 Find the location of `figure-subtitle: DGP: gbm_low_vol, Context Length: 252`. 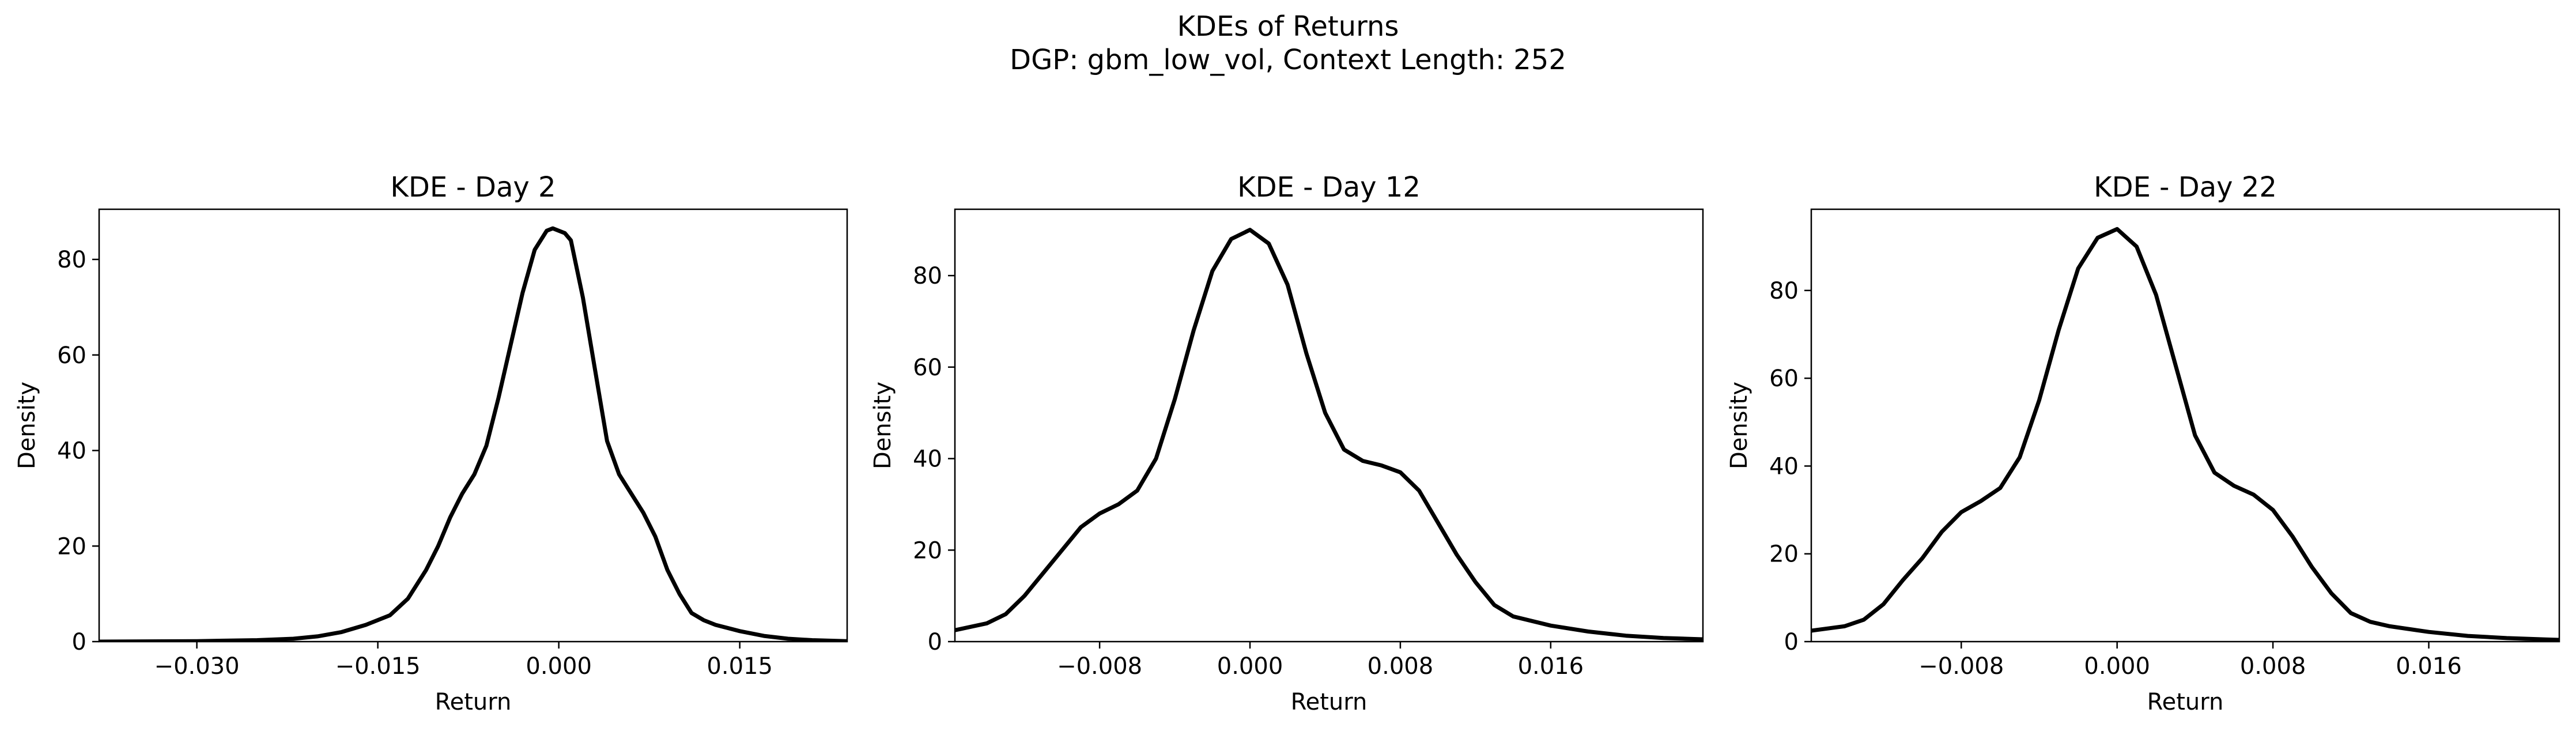

figure-subtitle: DGP: gbm_low_vol, Context Length: 252 is located at coordinates (1288, 60).